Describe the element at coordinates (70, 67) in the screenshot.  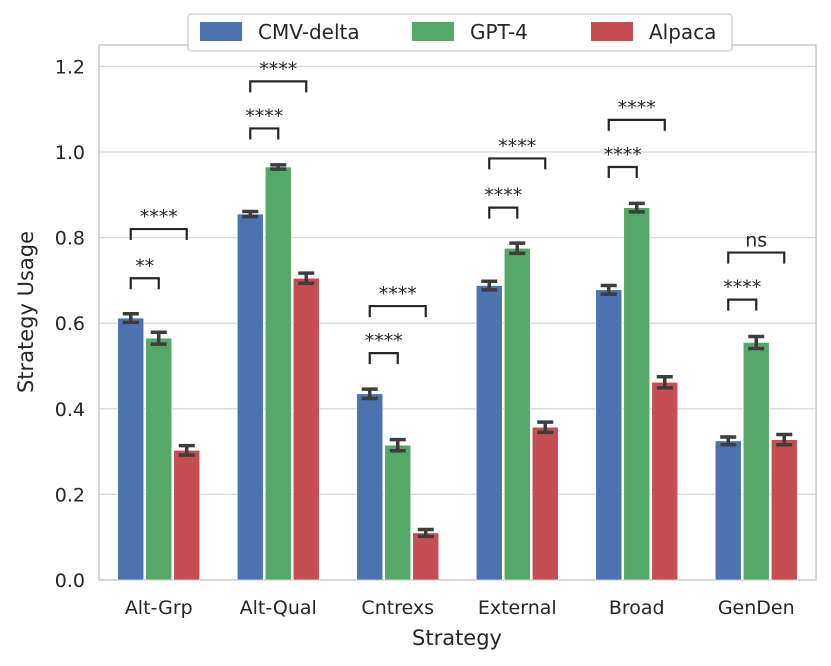
I see `y-tick-label: 1.2` at that location.